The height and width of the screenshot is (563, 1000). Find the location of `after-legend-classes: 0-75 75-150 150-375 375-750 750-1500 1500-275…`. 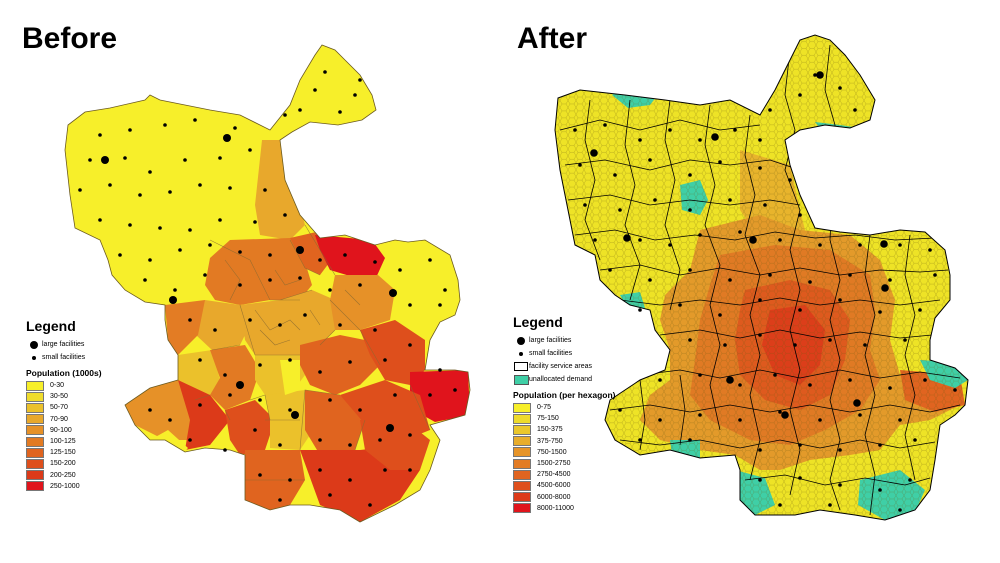

after-legend-classes: 0-75 75-150 150-375 375-750 750-1500 1500-275… is located at coordinates (564, 458).